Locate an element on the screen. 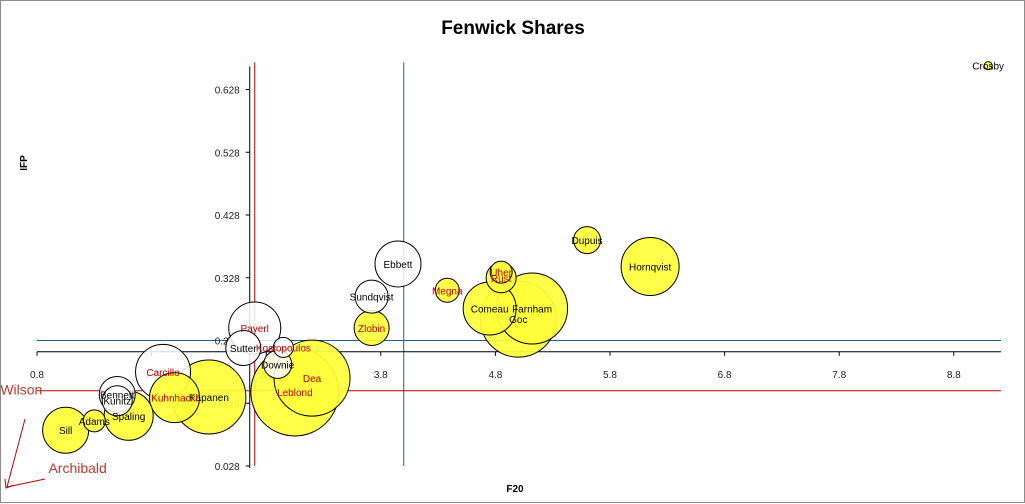  x-axis-title: F20 is located at coordinates (515, 489).